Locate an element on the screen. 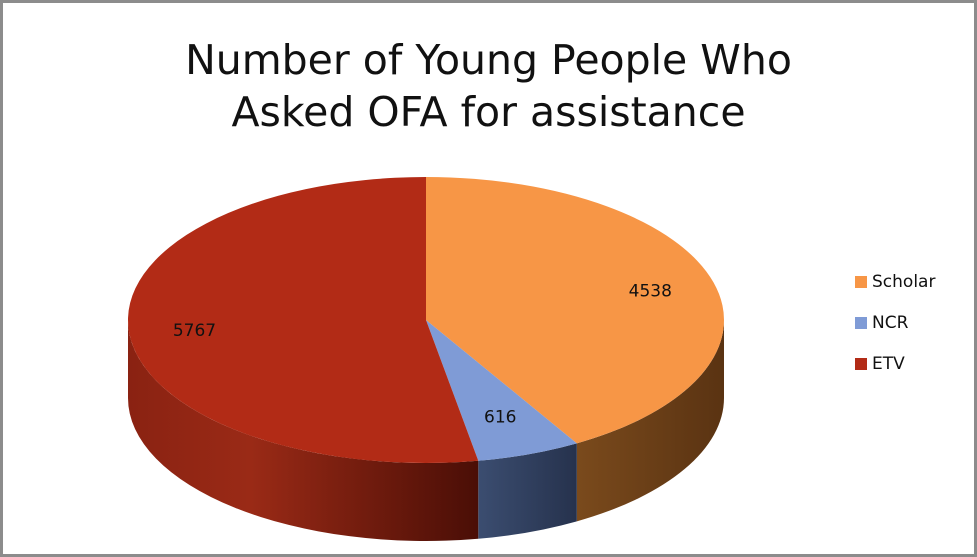 The image size is (977, 557). legend: Scholar NCR ETV is located at coordinates (895, 323).